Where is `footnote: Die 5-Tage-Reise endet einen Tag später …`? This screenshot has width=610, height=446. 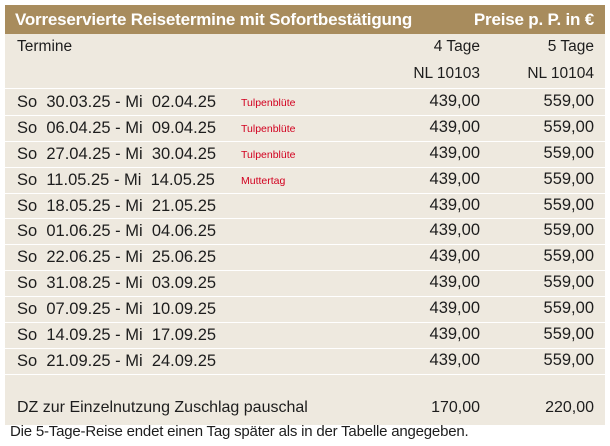
footnote: Die 5-Tage-Reise endet einen Tag später … is located at coordinates (239, 431).